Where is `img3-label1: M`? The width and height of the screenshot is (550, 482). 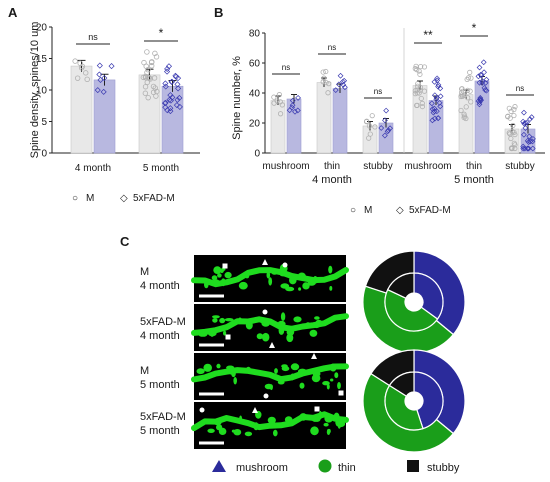
img3-label1: M is located at coordinates (144, 371).